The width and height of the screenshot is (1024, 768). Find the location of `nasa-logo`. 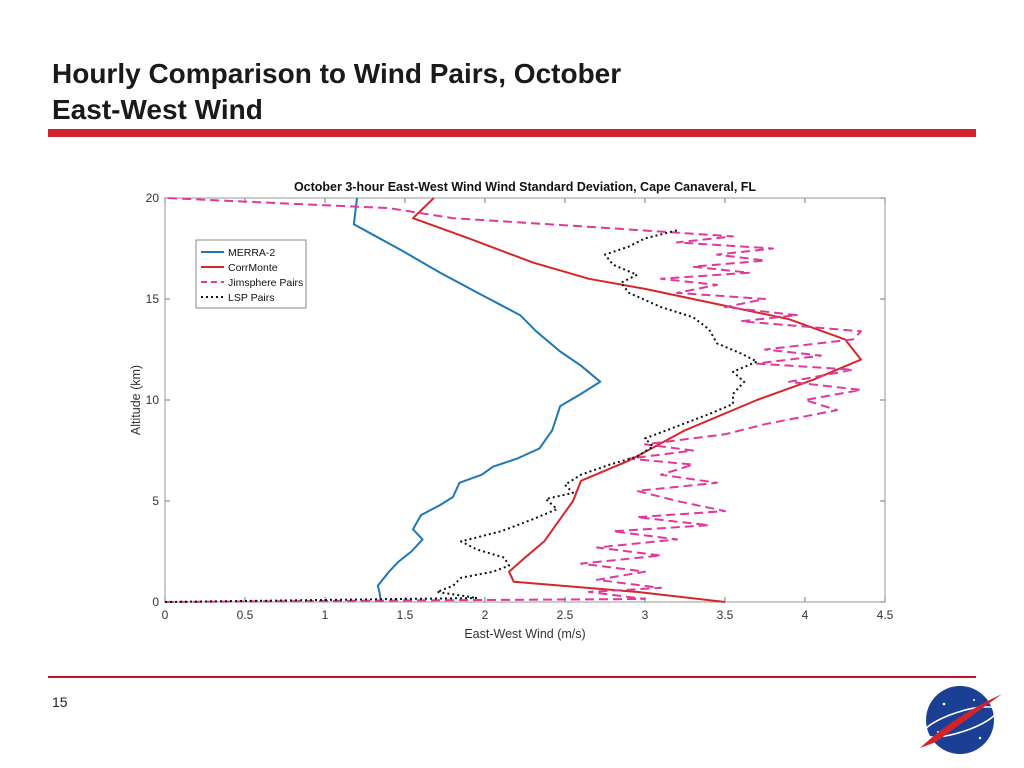

nasa-logo is located at coordinates (960, 720).